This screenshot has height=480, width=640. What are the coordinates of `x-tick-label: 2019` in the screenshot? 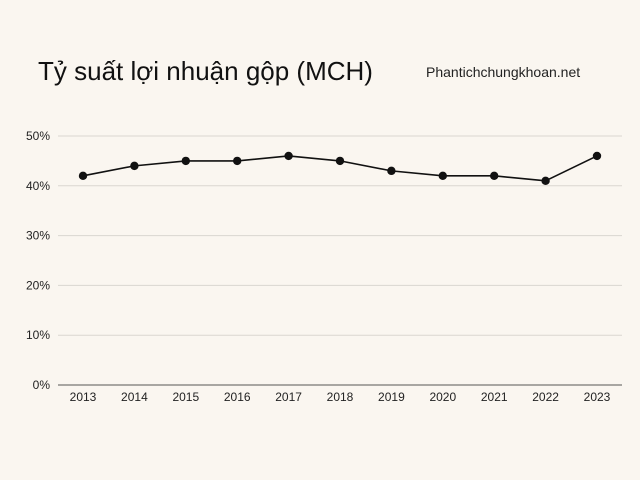 It's located at (391, 397).